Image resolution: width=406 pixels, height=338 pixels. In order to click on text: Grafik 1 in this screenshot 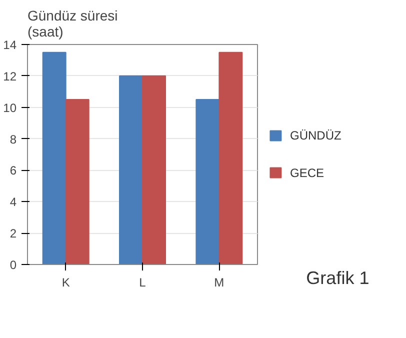, I will do `click(338, 278)`.